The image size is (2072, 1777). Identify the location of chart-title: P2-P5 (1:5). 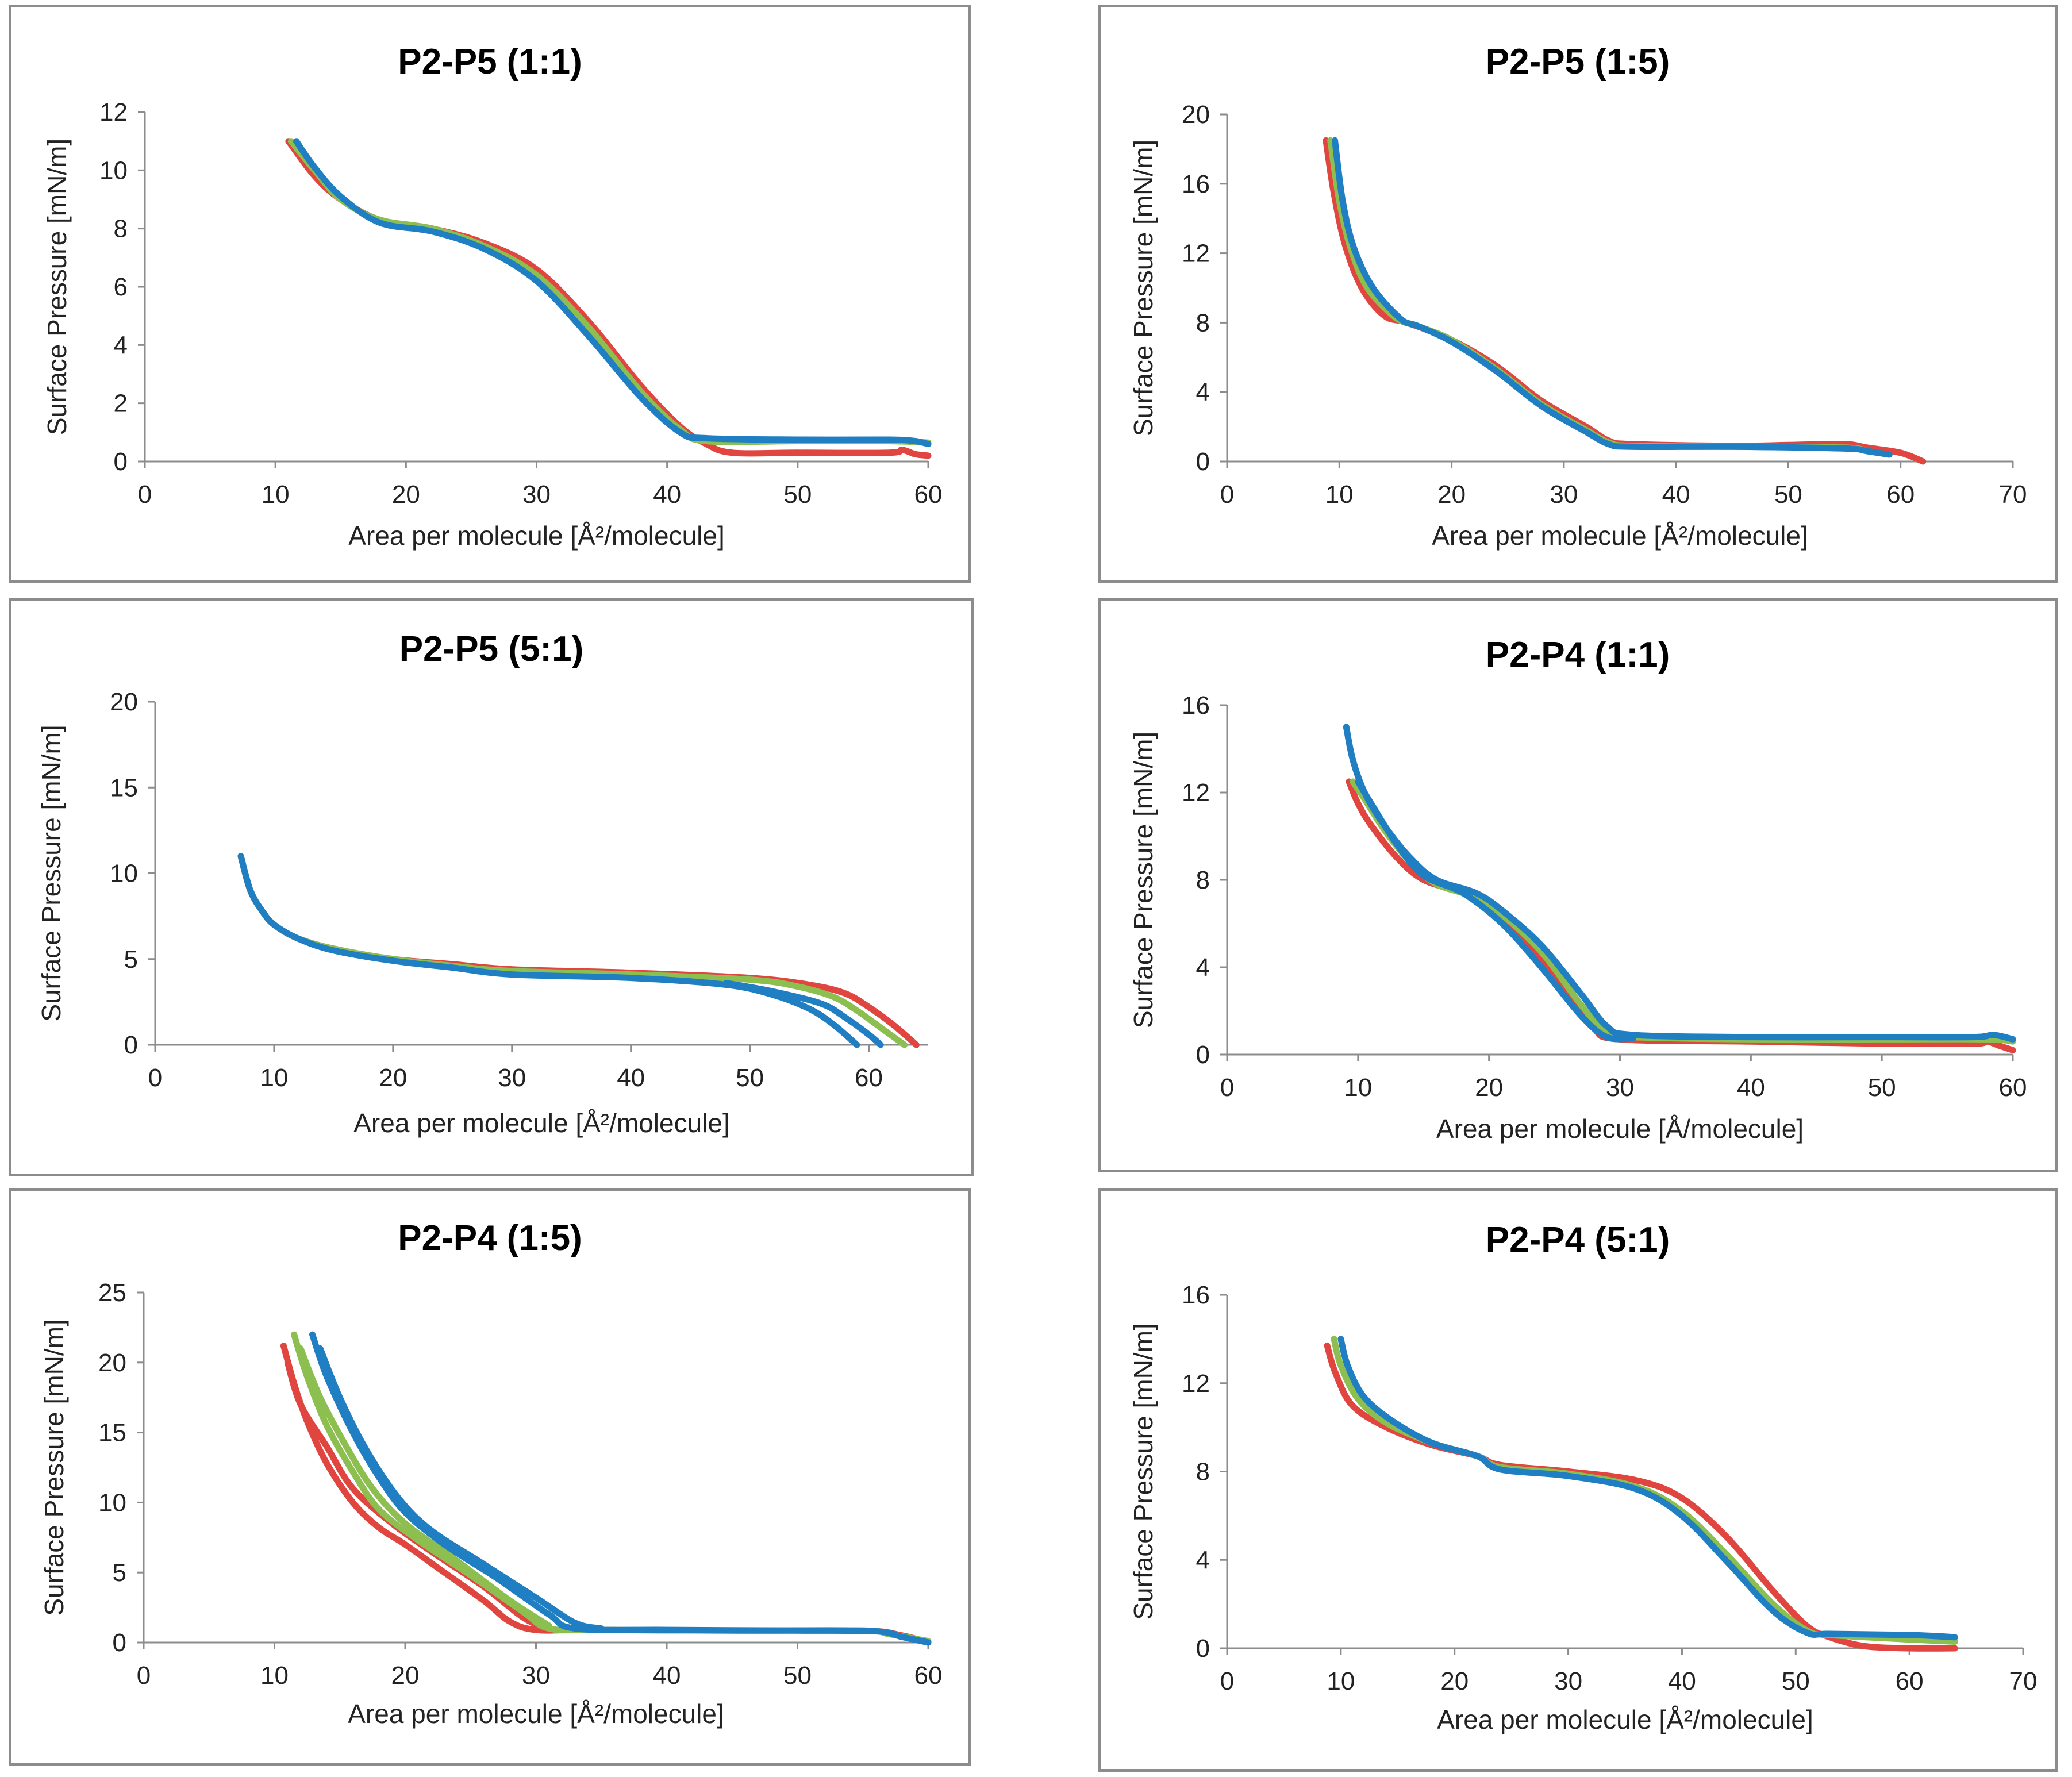
(1578, 62).